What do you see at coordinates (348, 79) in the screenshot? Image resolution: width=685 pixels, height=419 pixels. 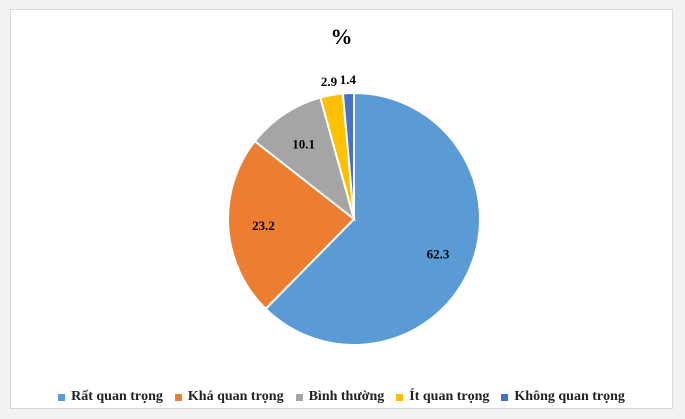 I see `data-label-khong-quan-trong: 1.4` at bounding box center [348, 79].